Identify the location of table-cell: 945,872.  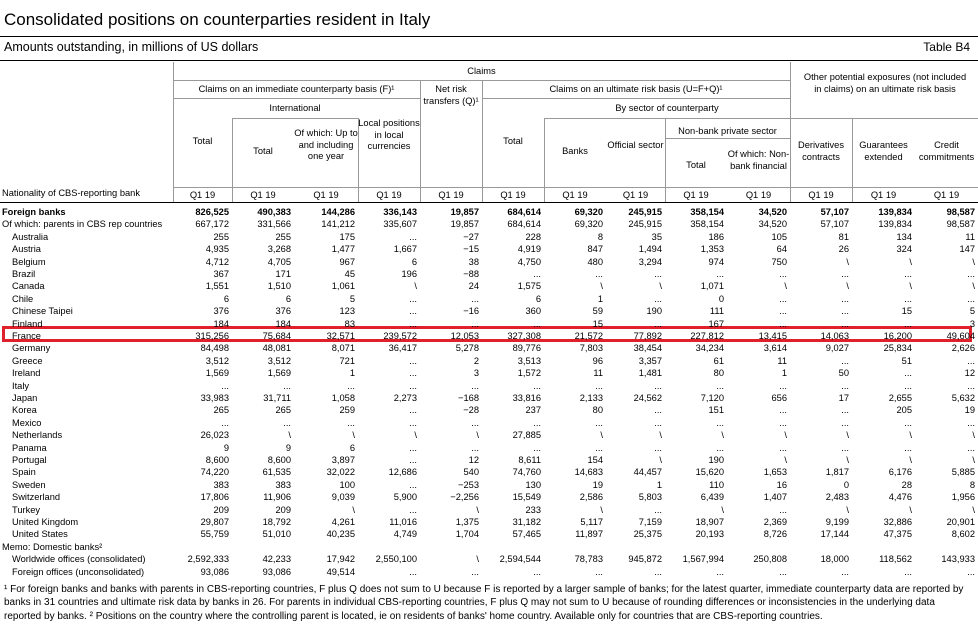
(645, 559).